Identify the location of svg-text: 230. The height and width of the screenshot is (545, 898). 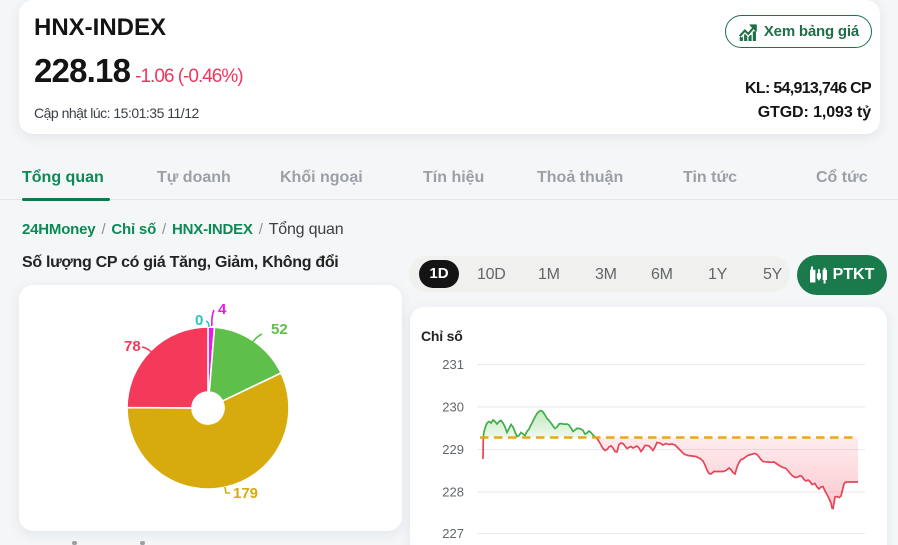
(453, 407).